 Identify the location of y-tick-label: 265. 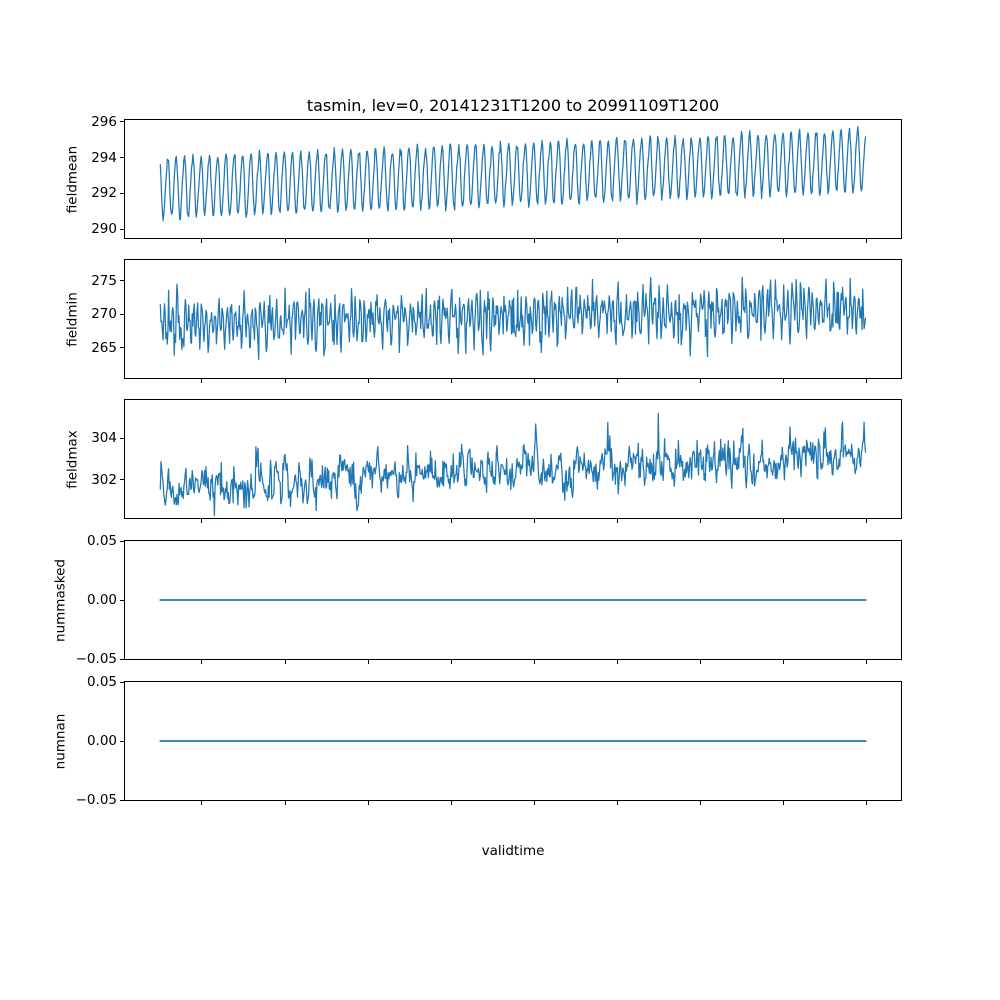
(104, 347).